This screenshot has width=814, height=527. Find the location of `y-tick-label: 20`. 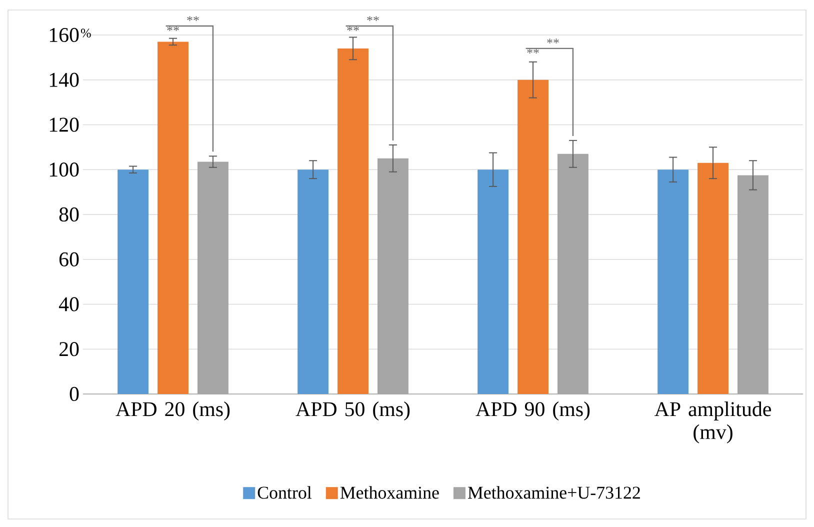

y-tick-label: 20 is located at coordinates (69, 349).